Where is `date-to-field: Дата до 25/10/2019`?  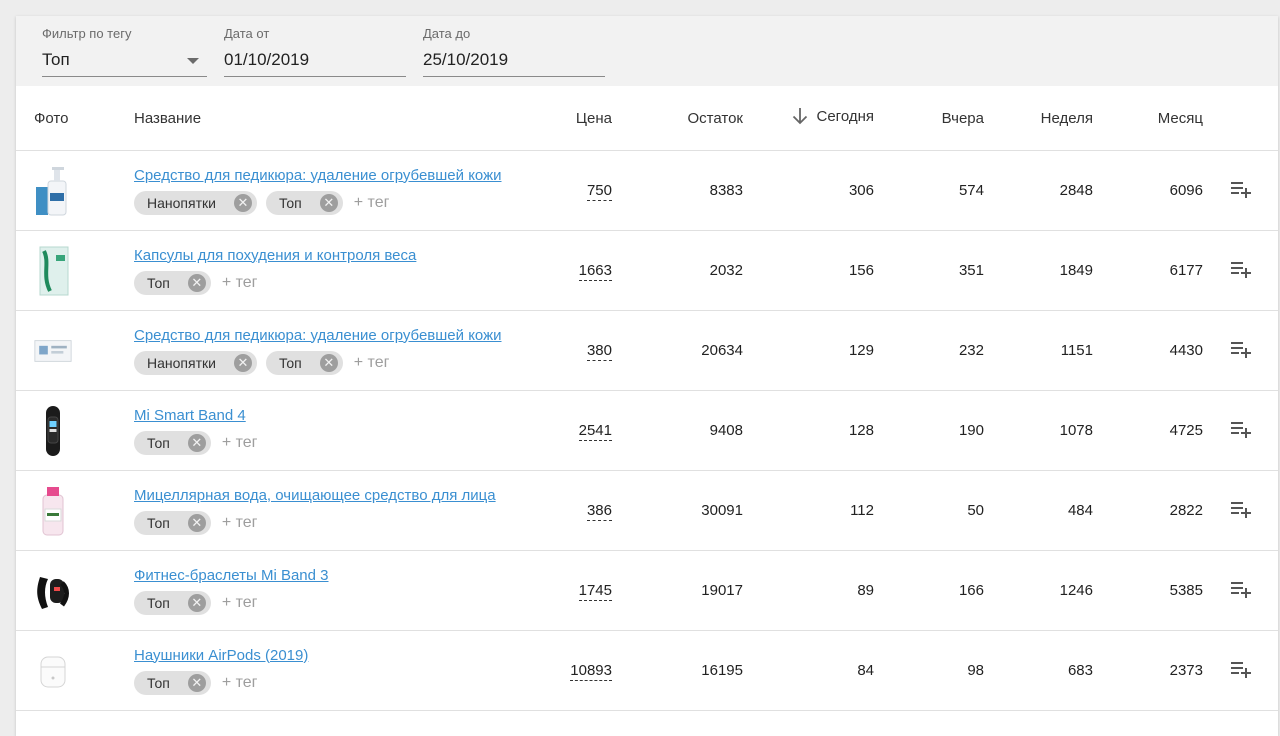 date-to-field: Дата до 25/10/2019 is located at coordinates (514, 51).